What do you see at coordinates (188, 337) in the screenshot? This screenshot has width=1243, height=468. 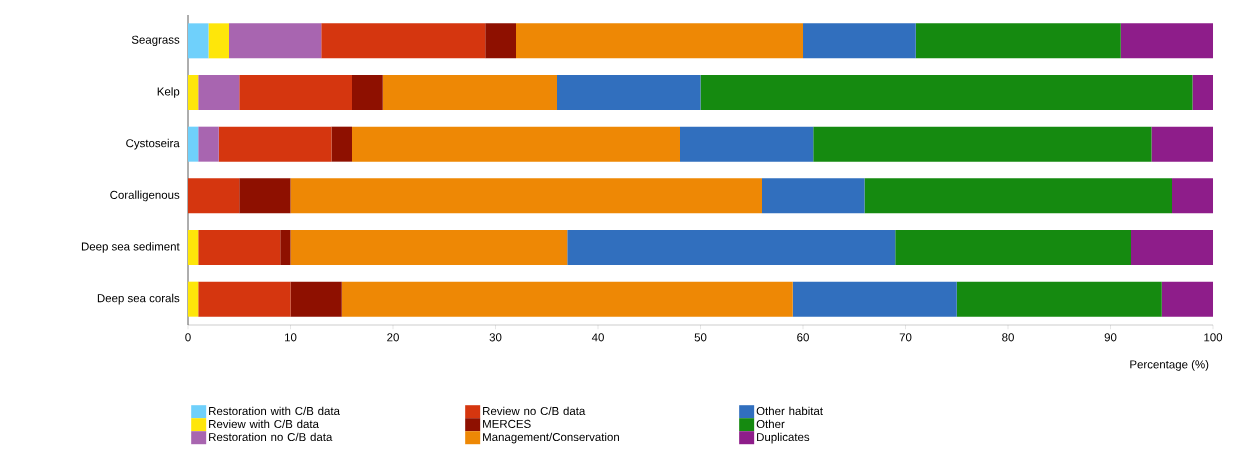 I see `x-tick-label: 0` at bounding box center [188, 337].